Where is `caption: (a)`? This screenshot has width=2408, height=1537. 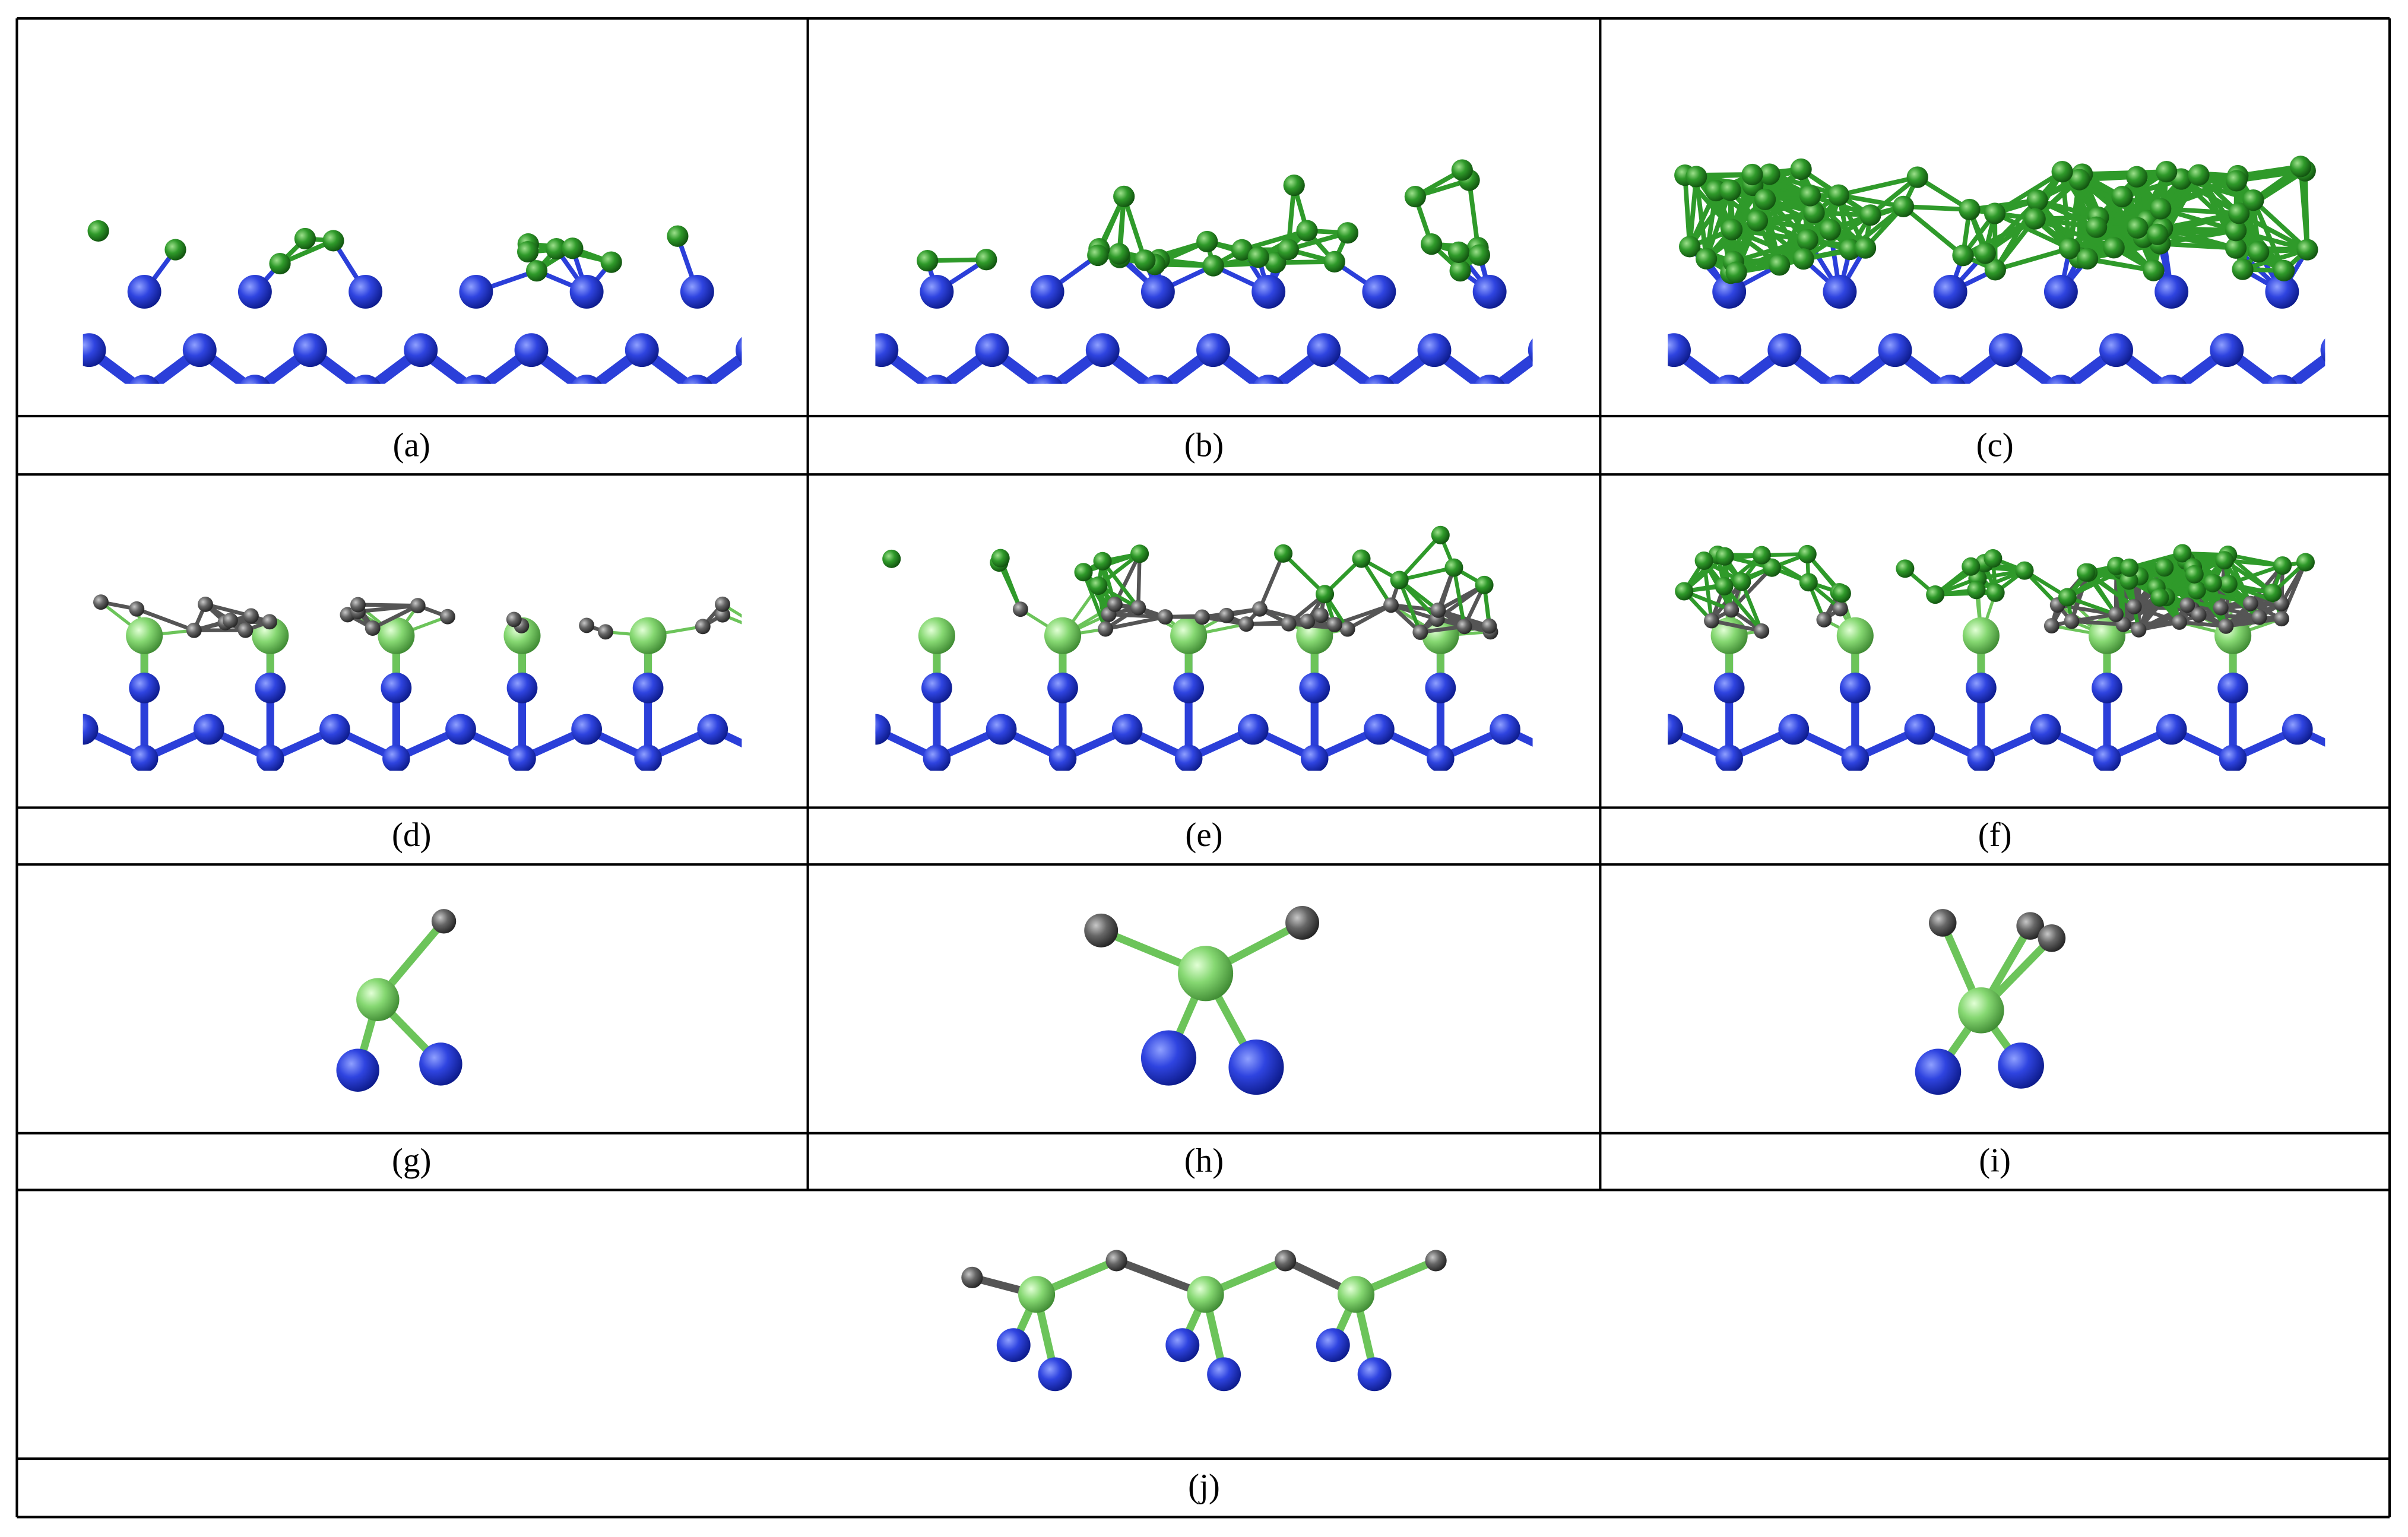
caption: (a) is located at coordinates (411, 445).